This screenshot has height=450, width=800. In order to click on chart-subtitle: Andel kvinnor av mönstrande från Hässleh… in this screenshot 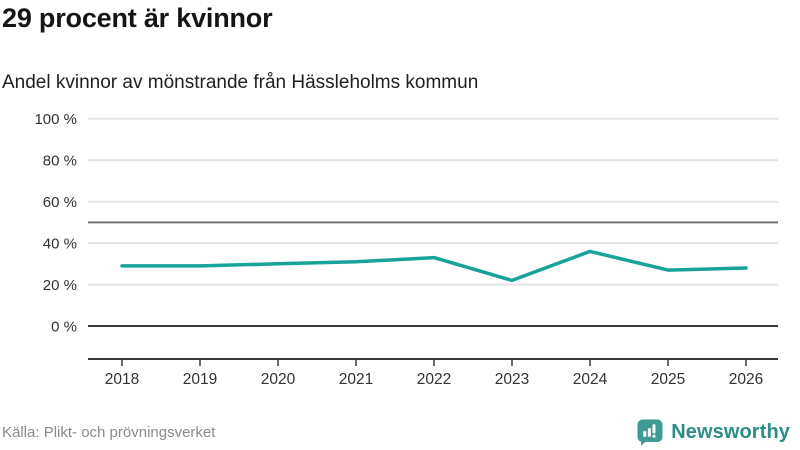, I will do `click(240, 82)`.